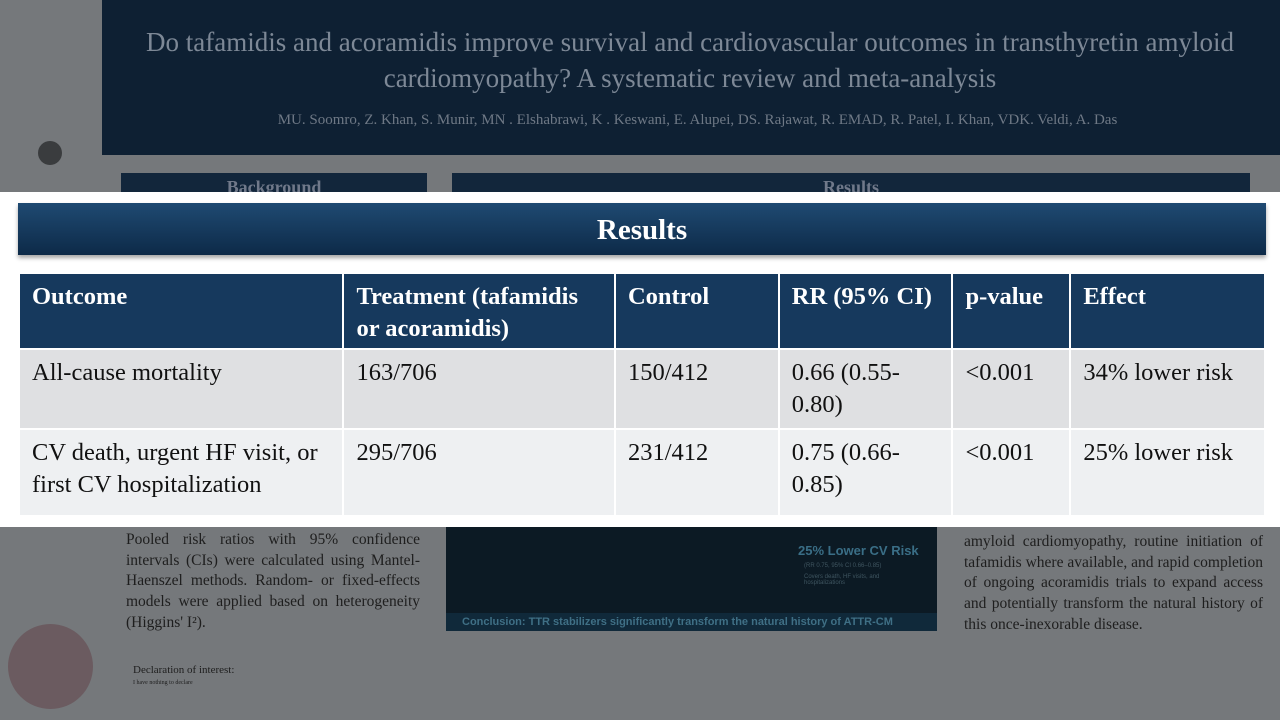  What do you see at coordinates (479, 311) in the screenshot?
I see `header-cell: Treatment (tafamidis or acoramidis)` at bounding box center [479, 311].